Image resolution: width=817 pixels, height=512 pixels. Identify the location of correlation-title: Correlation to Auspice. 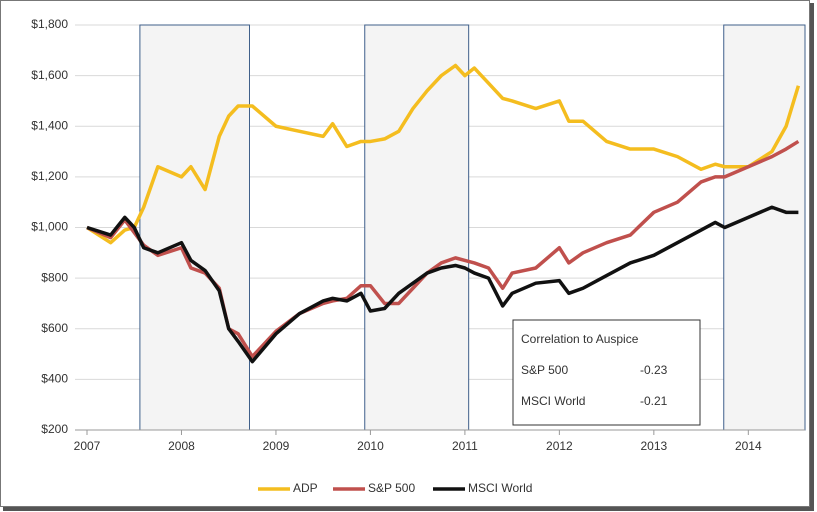
(580, 339).